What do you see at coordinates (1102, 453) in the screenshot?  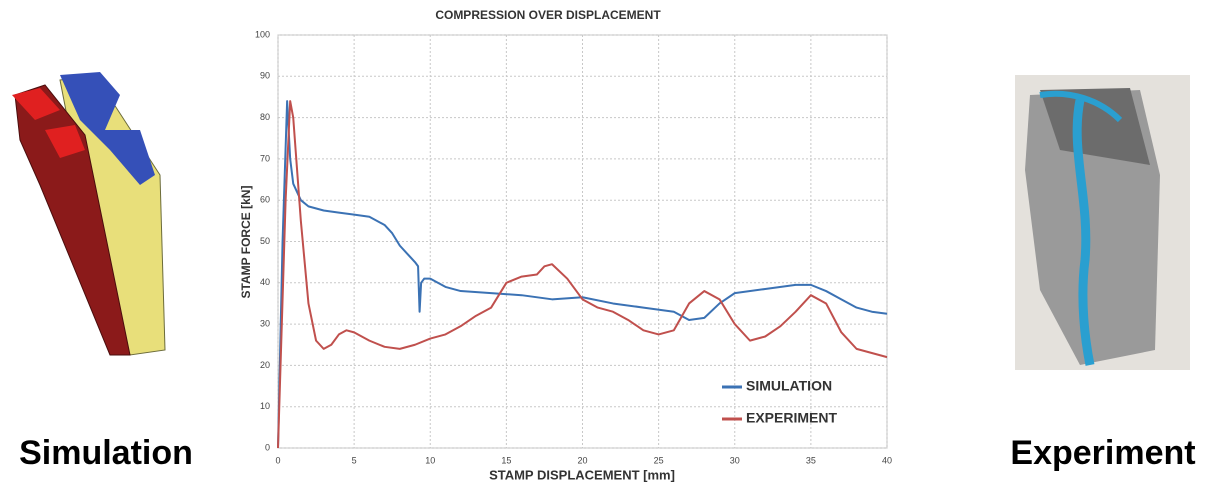 I see `side-label: Experiment` at bounding box center [1102, 453].